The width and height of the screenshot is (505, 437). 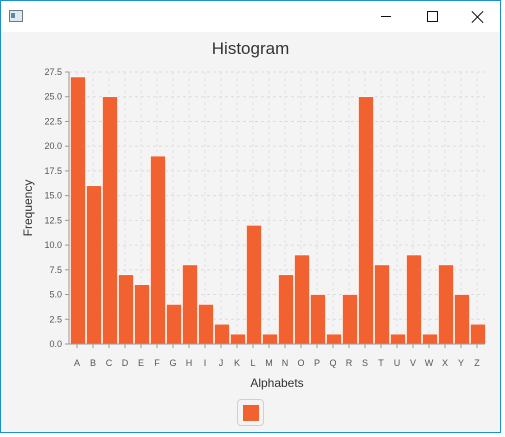 I want to click on x-tick-label: P, so click(x=317, y=363).